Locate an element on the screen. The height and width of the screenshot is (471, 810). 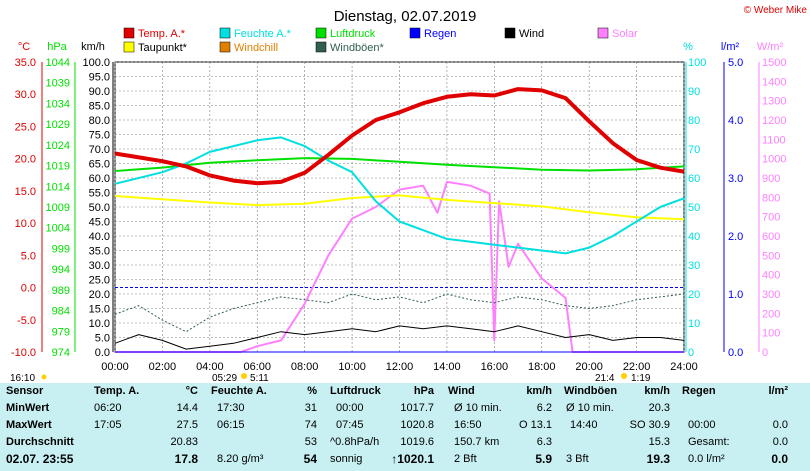
stats-label-avg: Durchschnitt is located at coordinates (40, 442).